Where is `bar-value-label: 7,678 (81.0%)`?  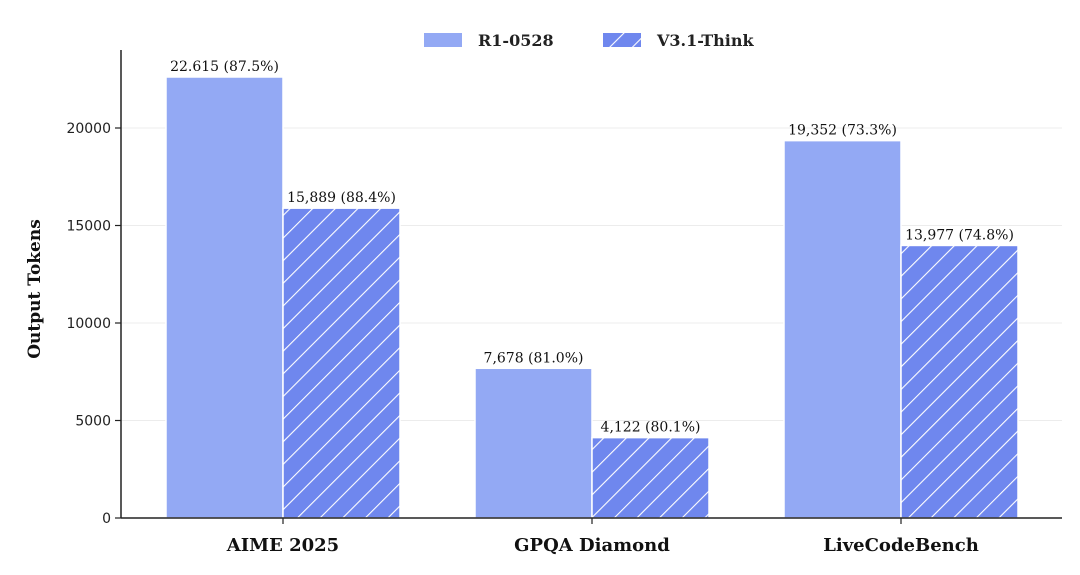 bar-value-label: 7,678 (81.0%) is located at coordinates (534, 358).